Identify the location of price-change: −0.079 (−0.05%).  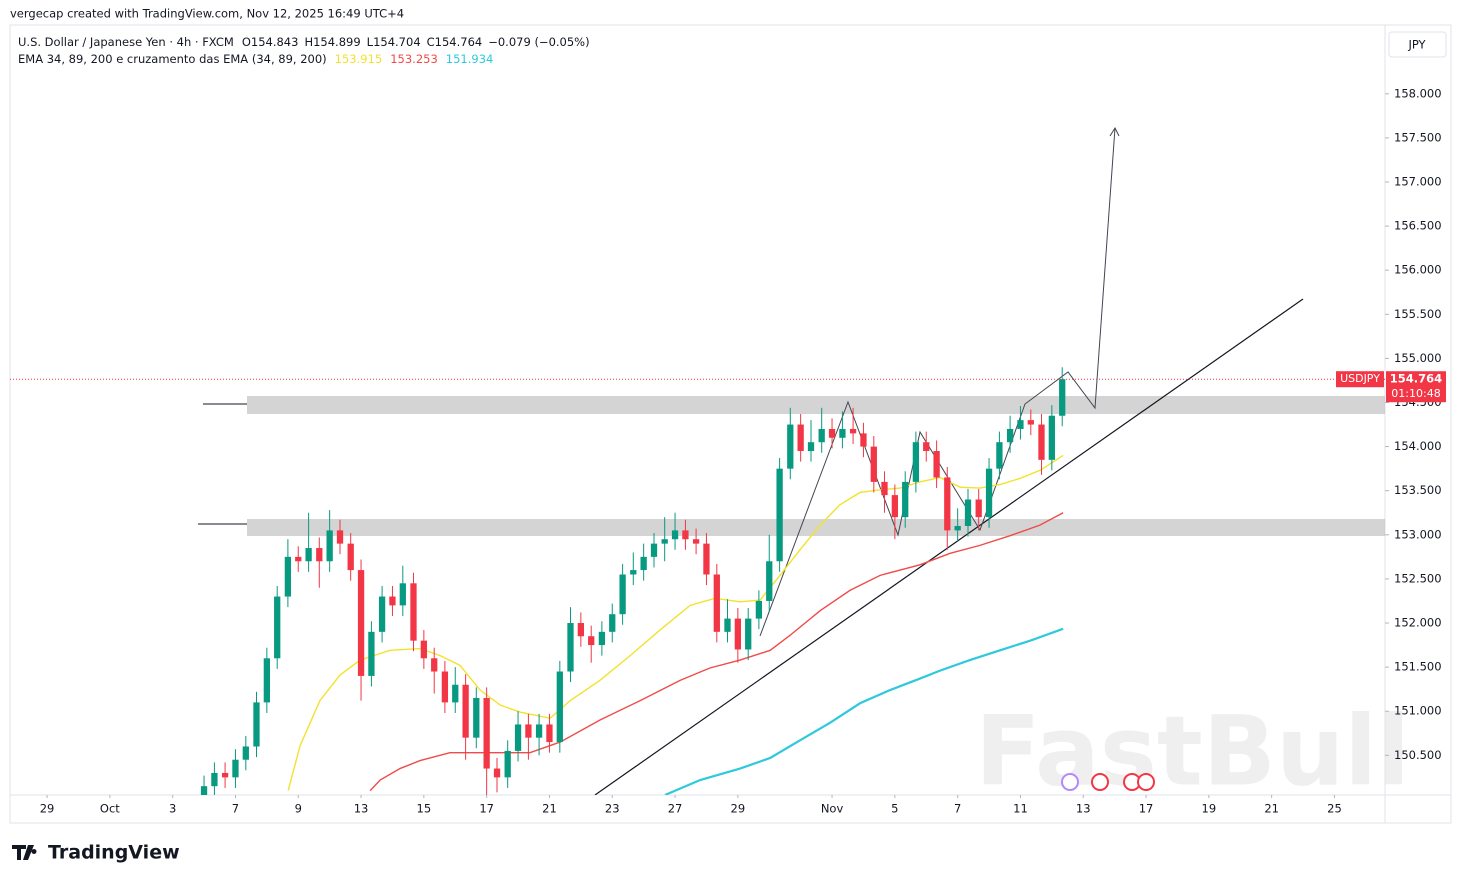
(538, 42).